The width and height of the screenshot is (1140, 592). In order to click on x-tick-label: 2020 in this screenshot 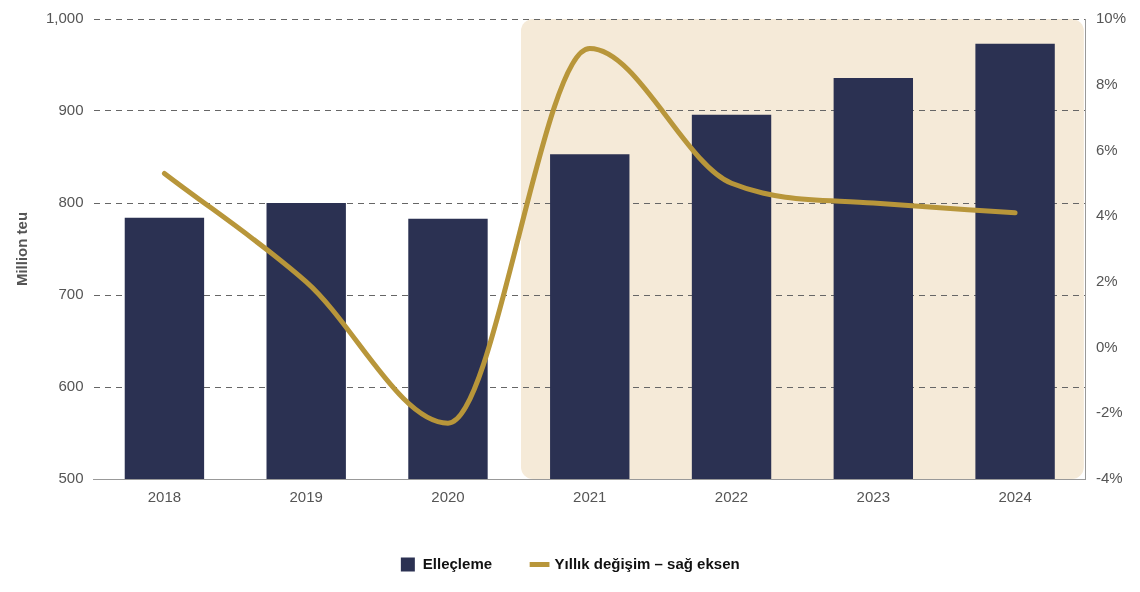, I will do `click(448, 497)`.